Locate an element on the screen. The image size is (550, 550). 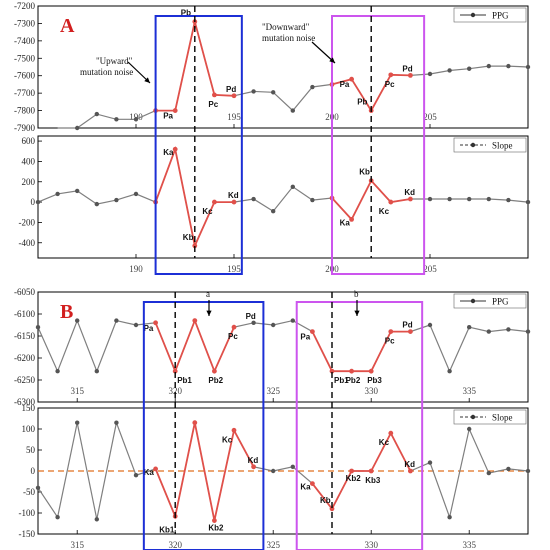
plot-3-xtick-label: 315 is located at coordinates (77, 391).